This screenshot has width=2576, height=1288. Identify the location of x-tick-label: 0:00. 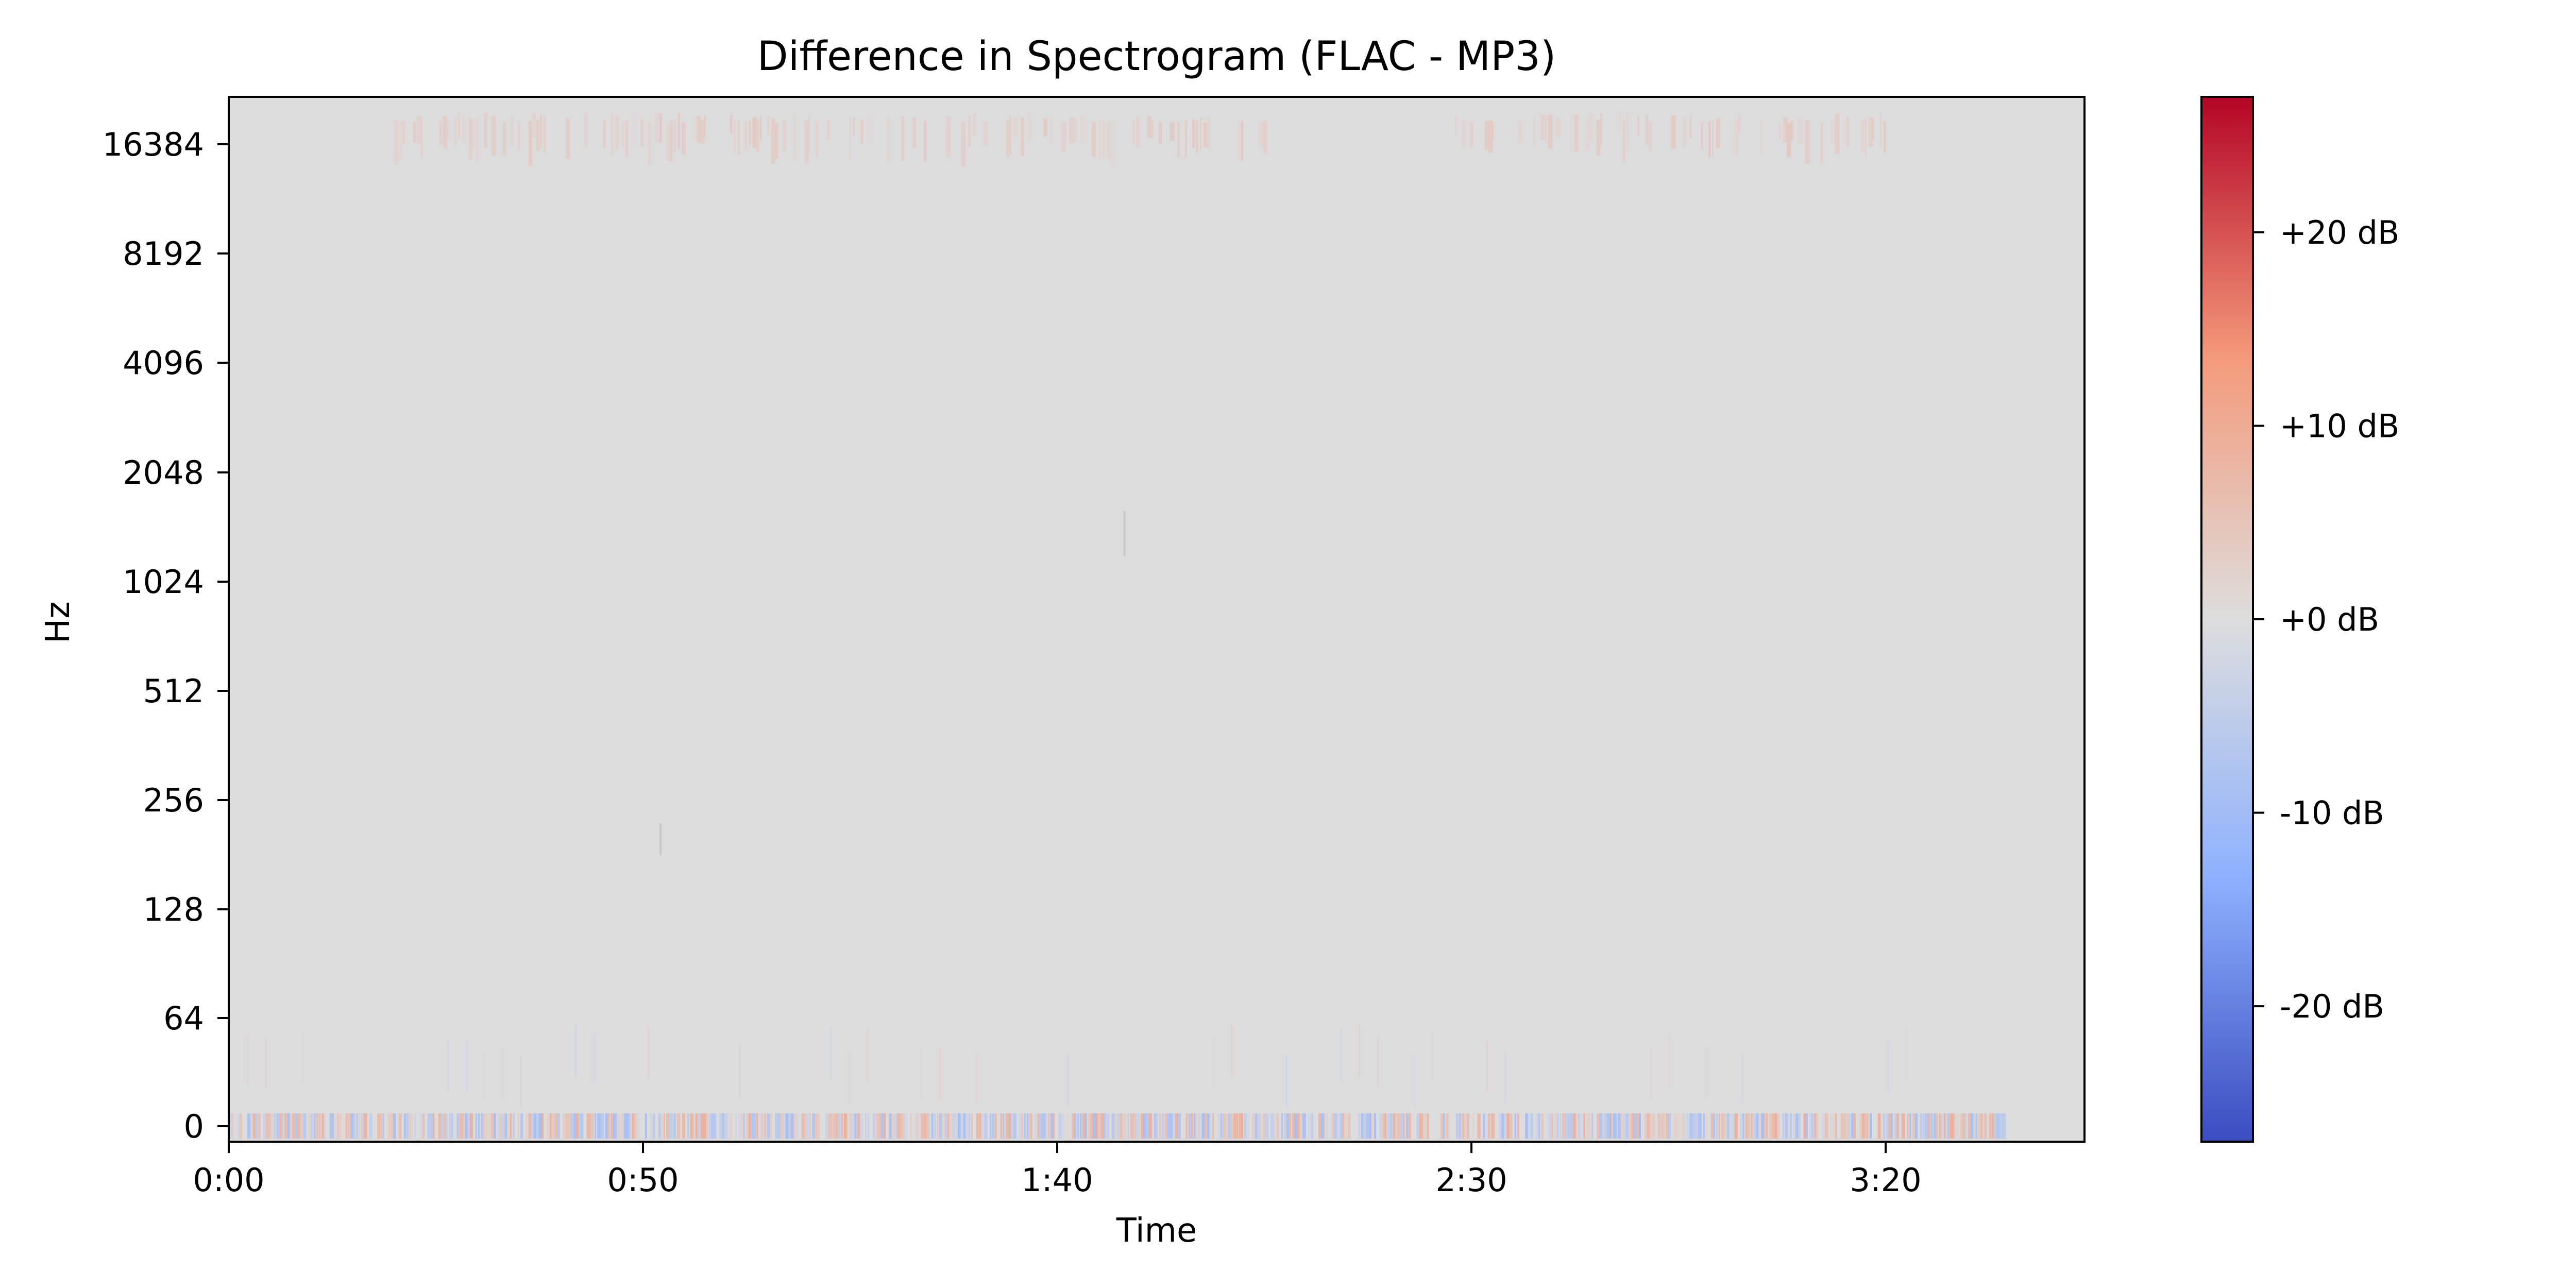
(228, 1180).